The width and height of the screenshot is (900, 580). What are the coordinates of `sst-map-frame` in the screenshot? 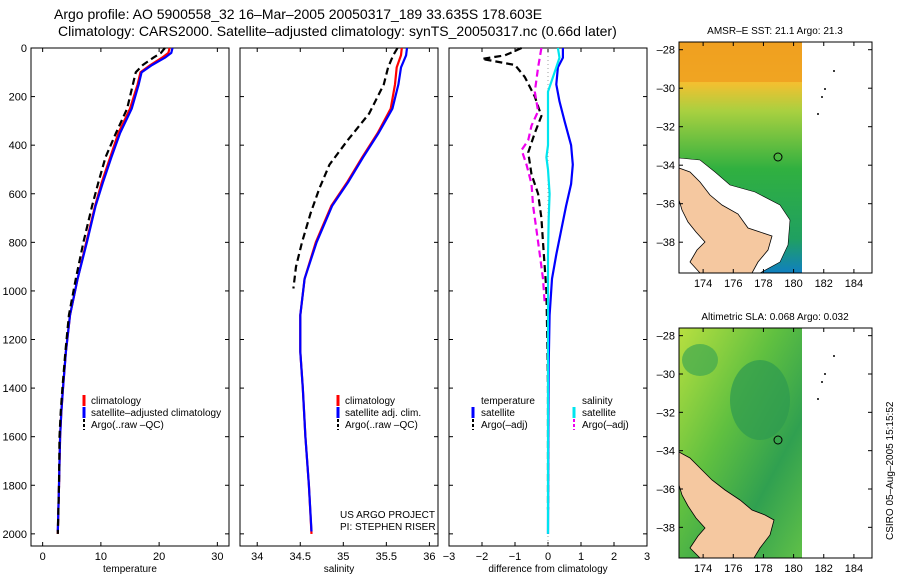 It's located at (775, 157).